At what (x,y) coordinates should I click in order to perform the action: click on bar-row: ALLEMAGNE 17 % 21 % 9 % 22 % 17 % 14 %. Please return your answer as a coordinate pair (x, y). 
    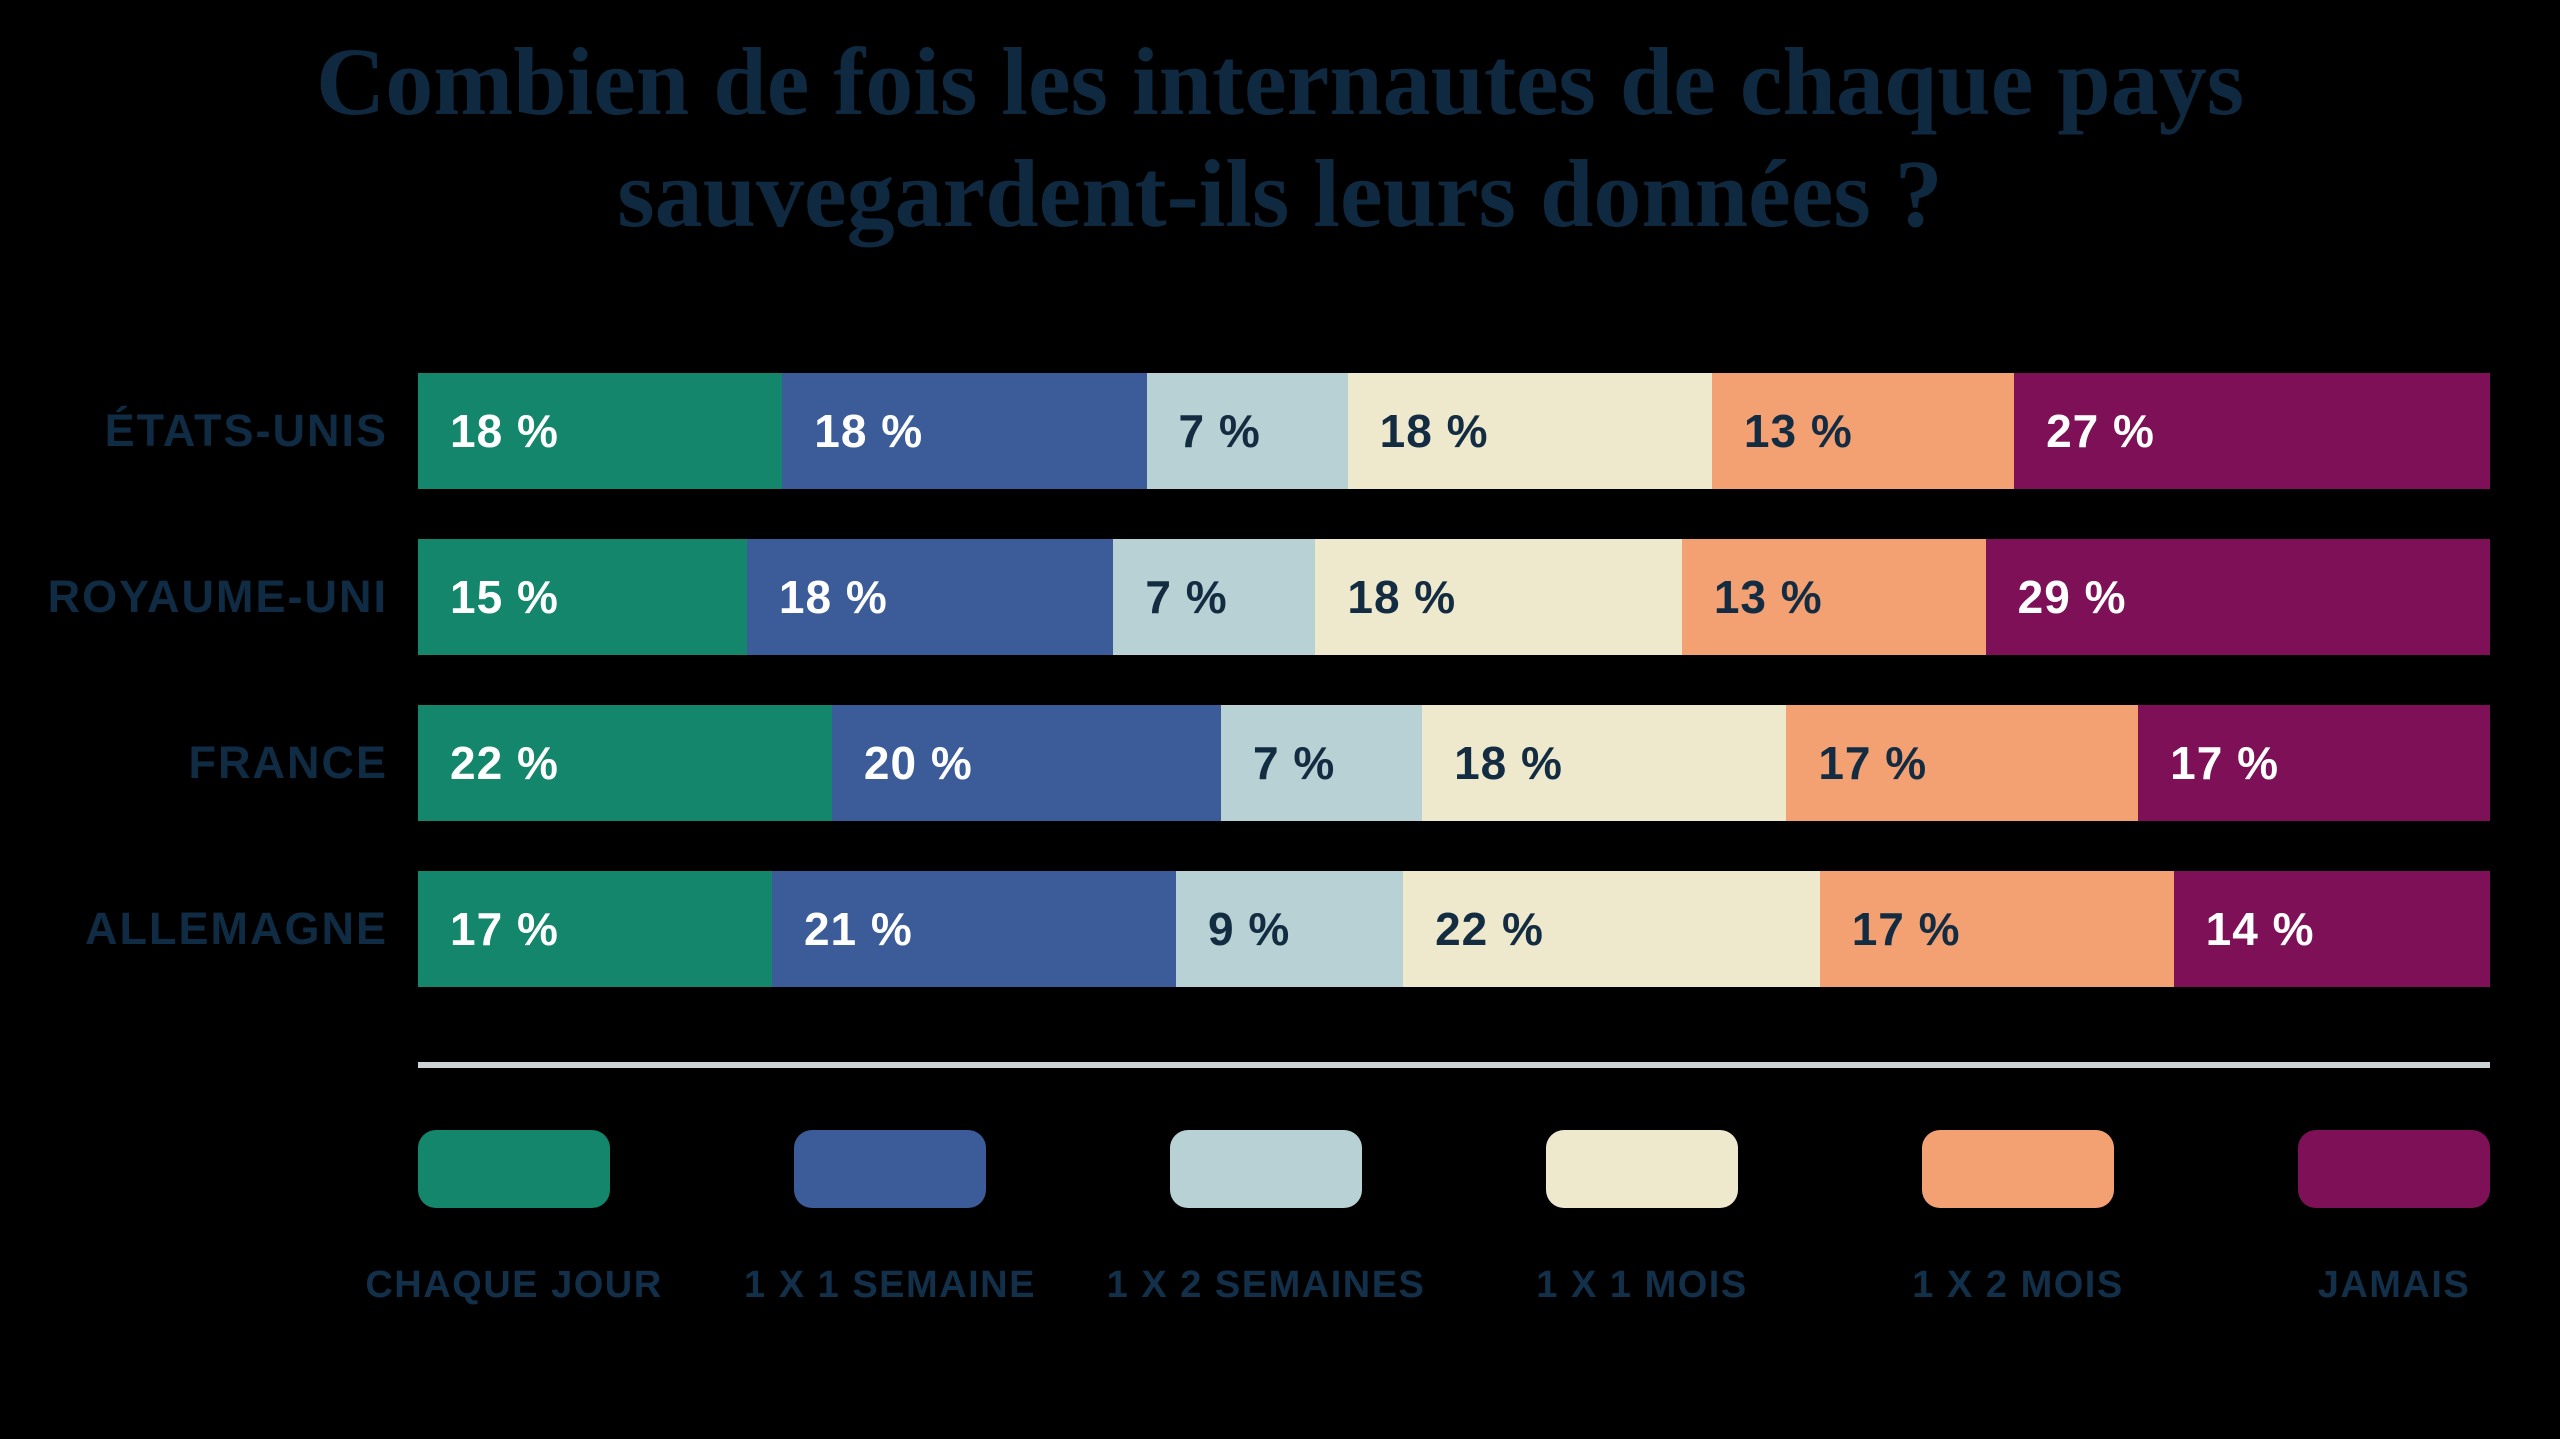
    Looking at the image, I should click on (1280, 928).